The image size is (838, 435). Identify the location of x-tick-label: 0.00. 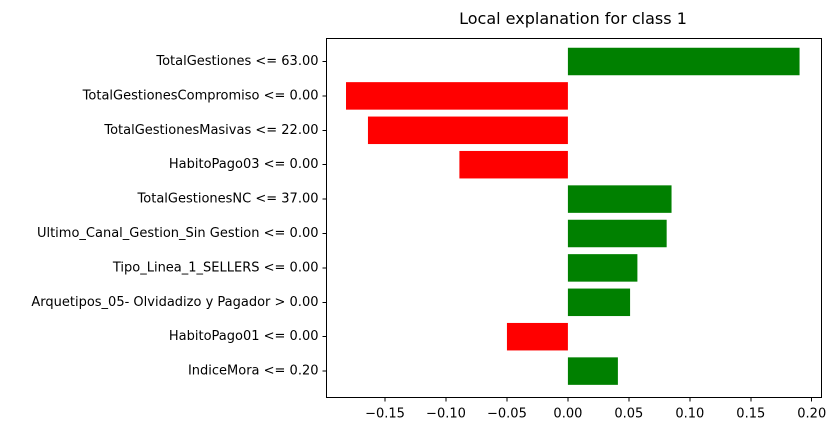
(567, 414).